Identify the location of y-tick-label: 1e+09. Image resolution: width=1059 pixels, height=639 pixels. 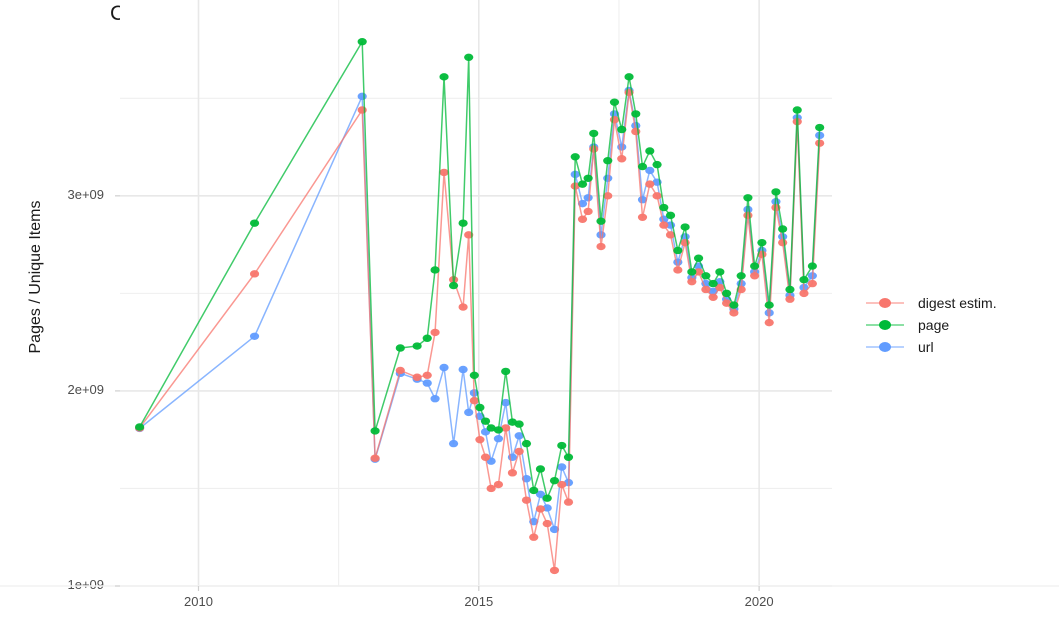
(85, 584).